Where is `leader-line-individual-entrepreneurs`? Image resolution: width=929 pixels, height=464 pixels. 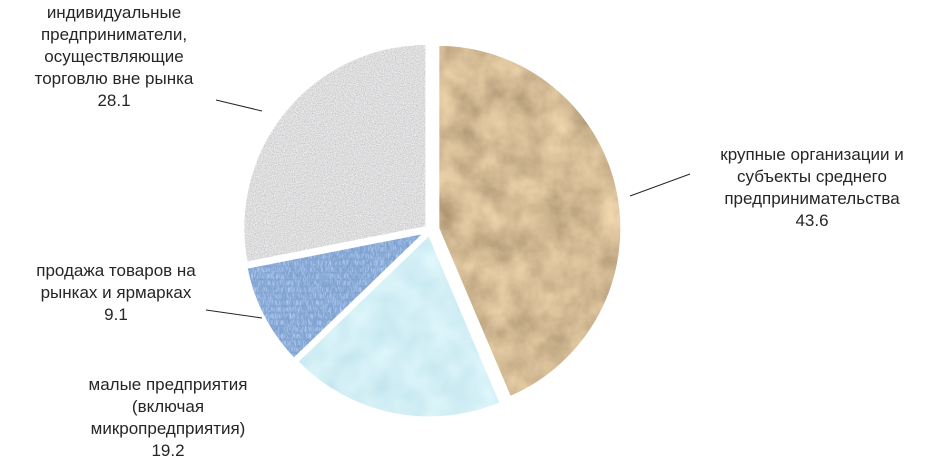 leader-line-individual-entrepreneurs is located at coordinates (239, 105).